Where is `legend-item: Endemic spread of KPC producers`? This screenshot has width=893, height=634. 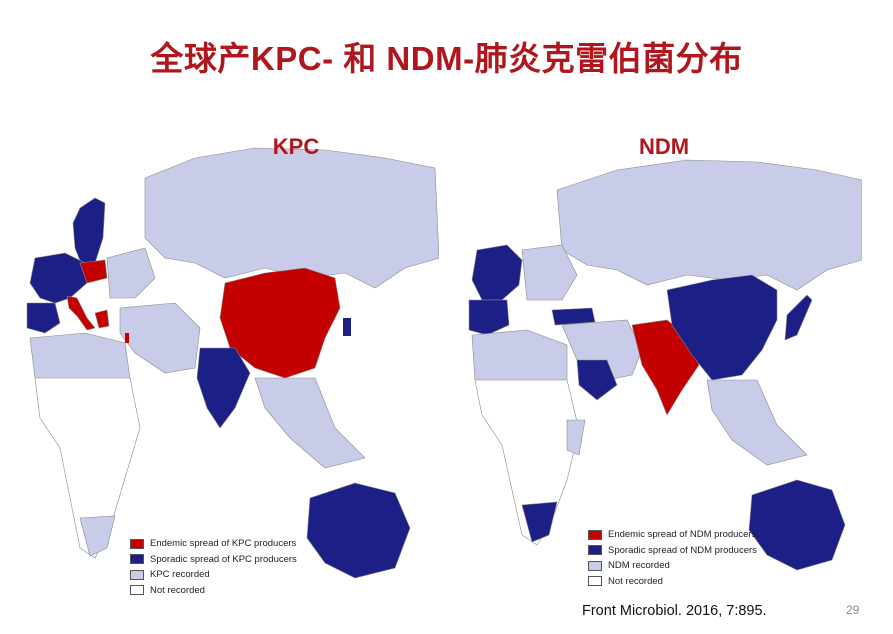
legend-item: Endemic spread of KPC producers is located at coordinates (213, 544).